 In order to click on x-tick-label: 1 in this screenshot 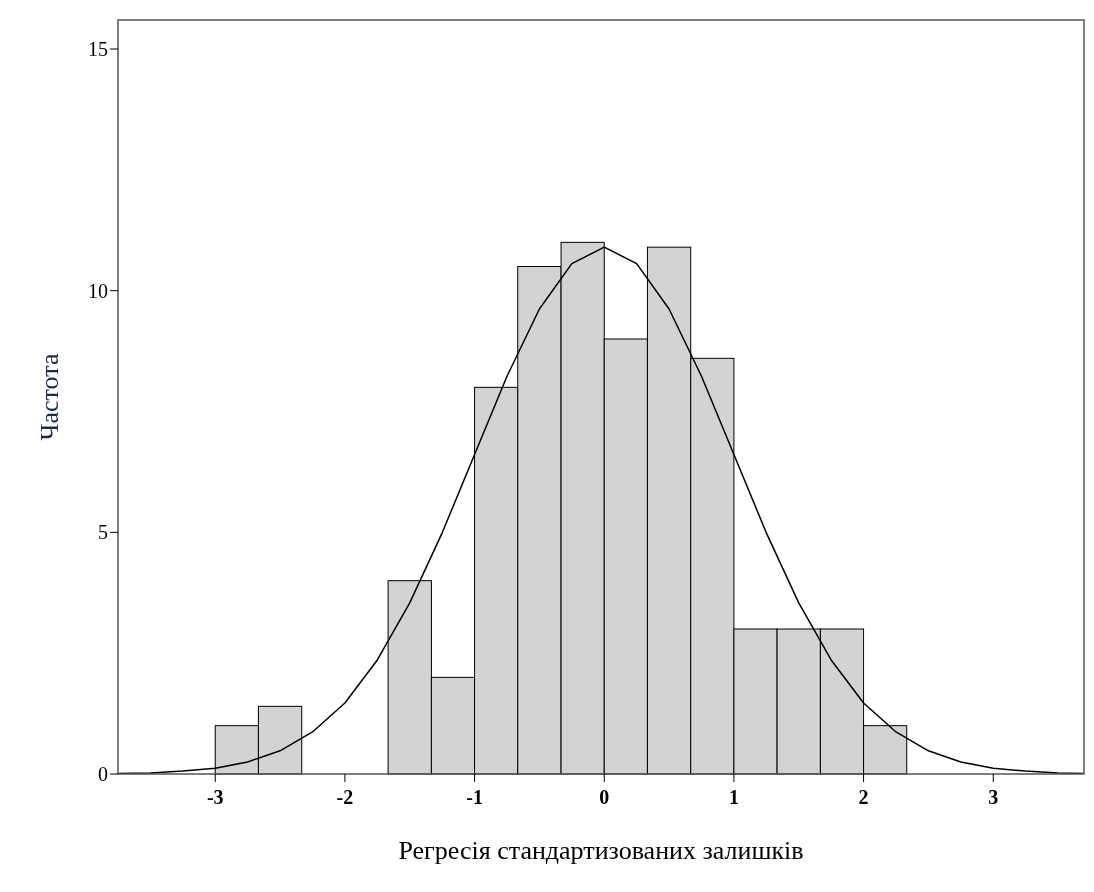, I will do `click(733, 797)`.